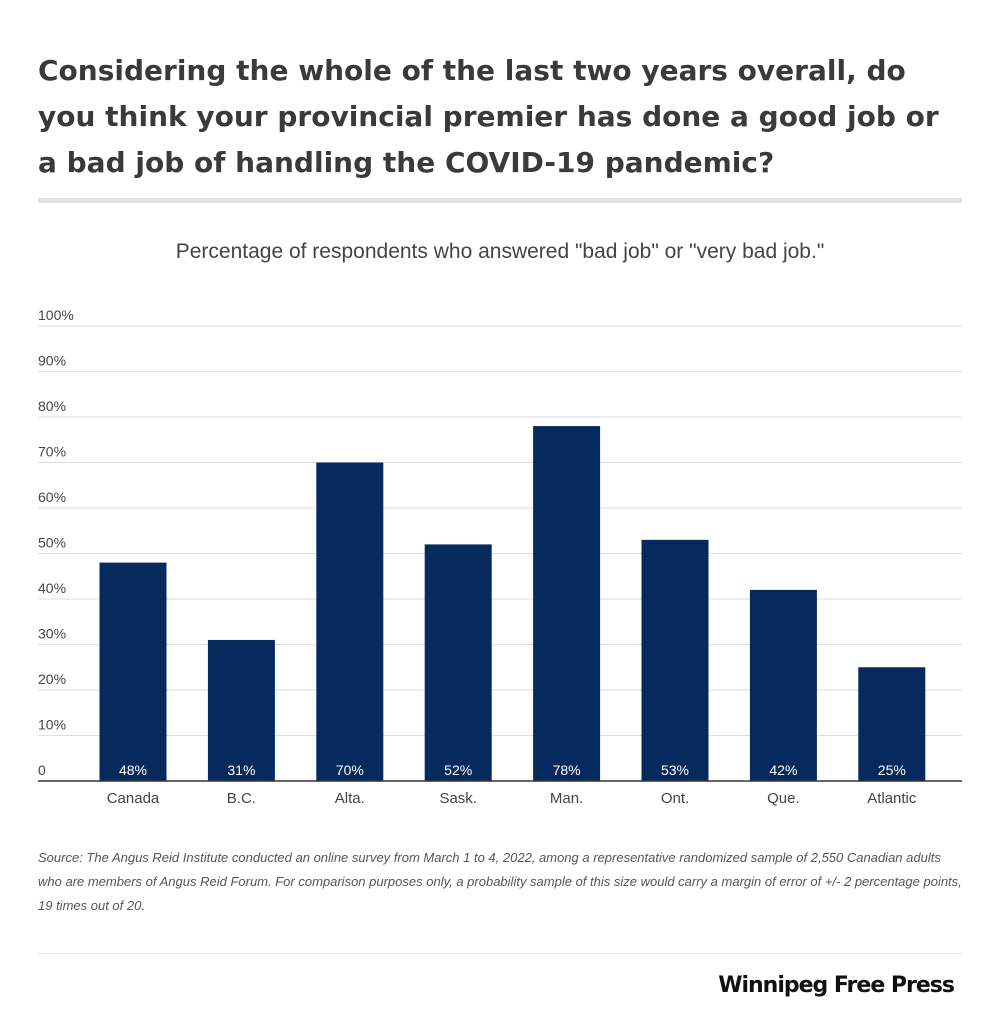 This screenshot has width=1000, height=1031. I want to click on y-tick-label: 100%, so click(56, 315).